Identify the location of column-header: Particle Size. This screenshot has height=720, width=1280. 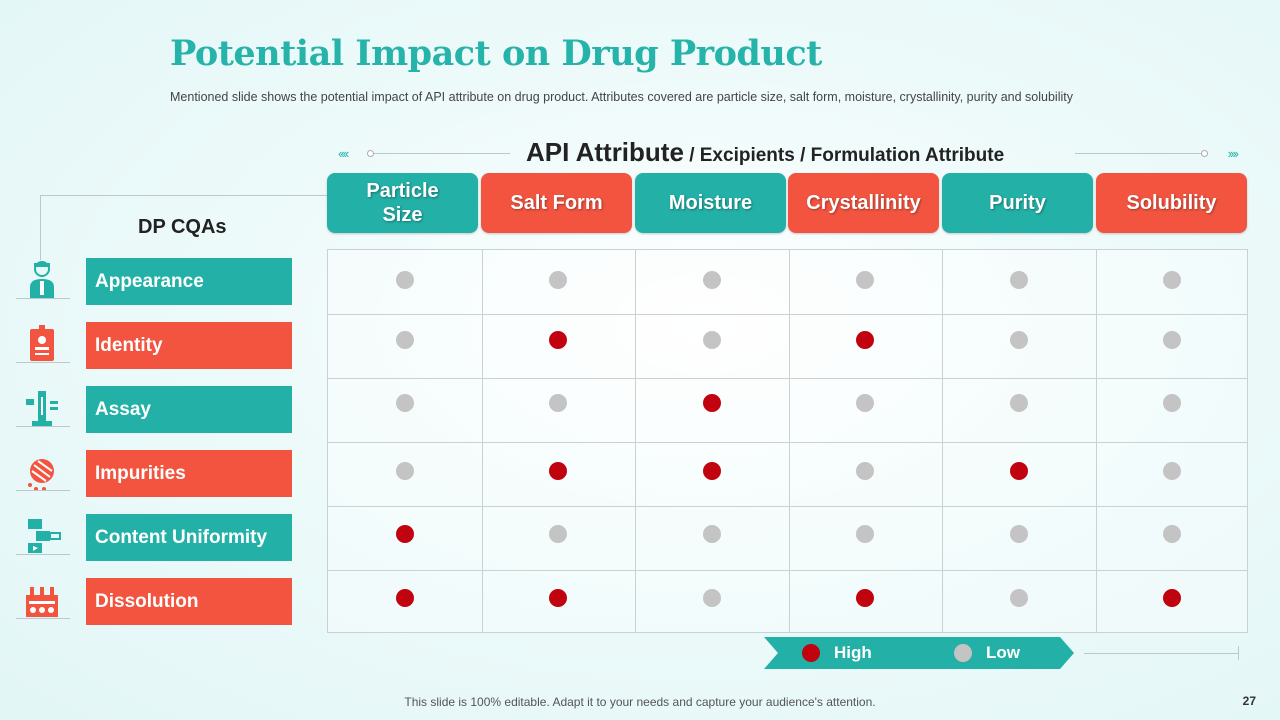
(402, 203).